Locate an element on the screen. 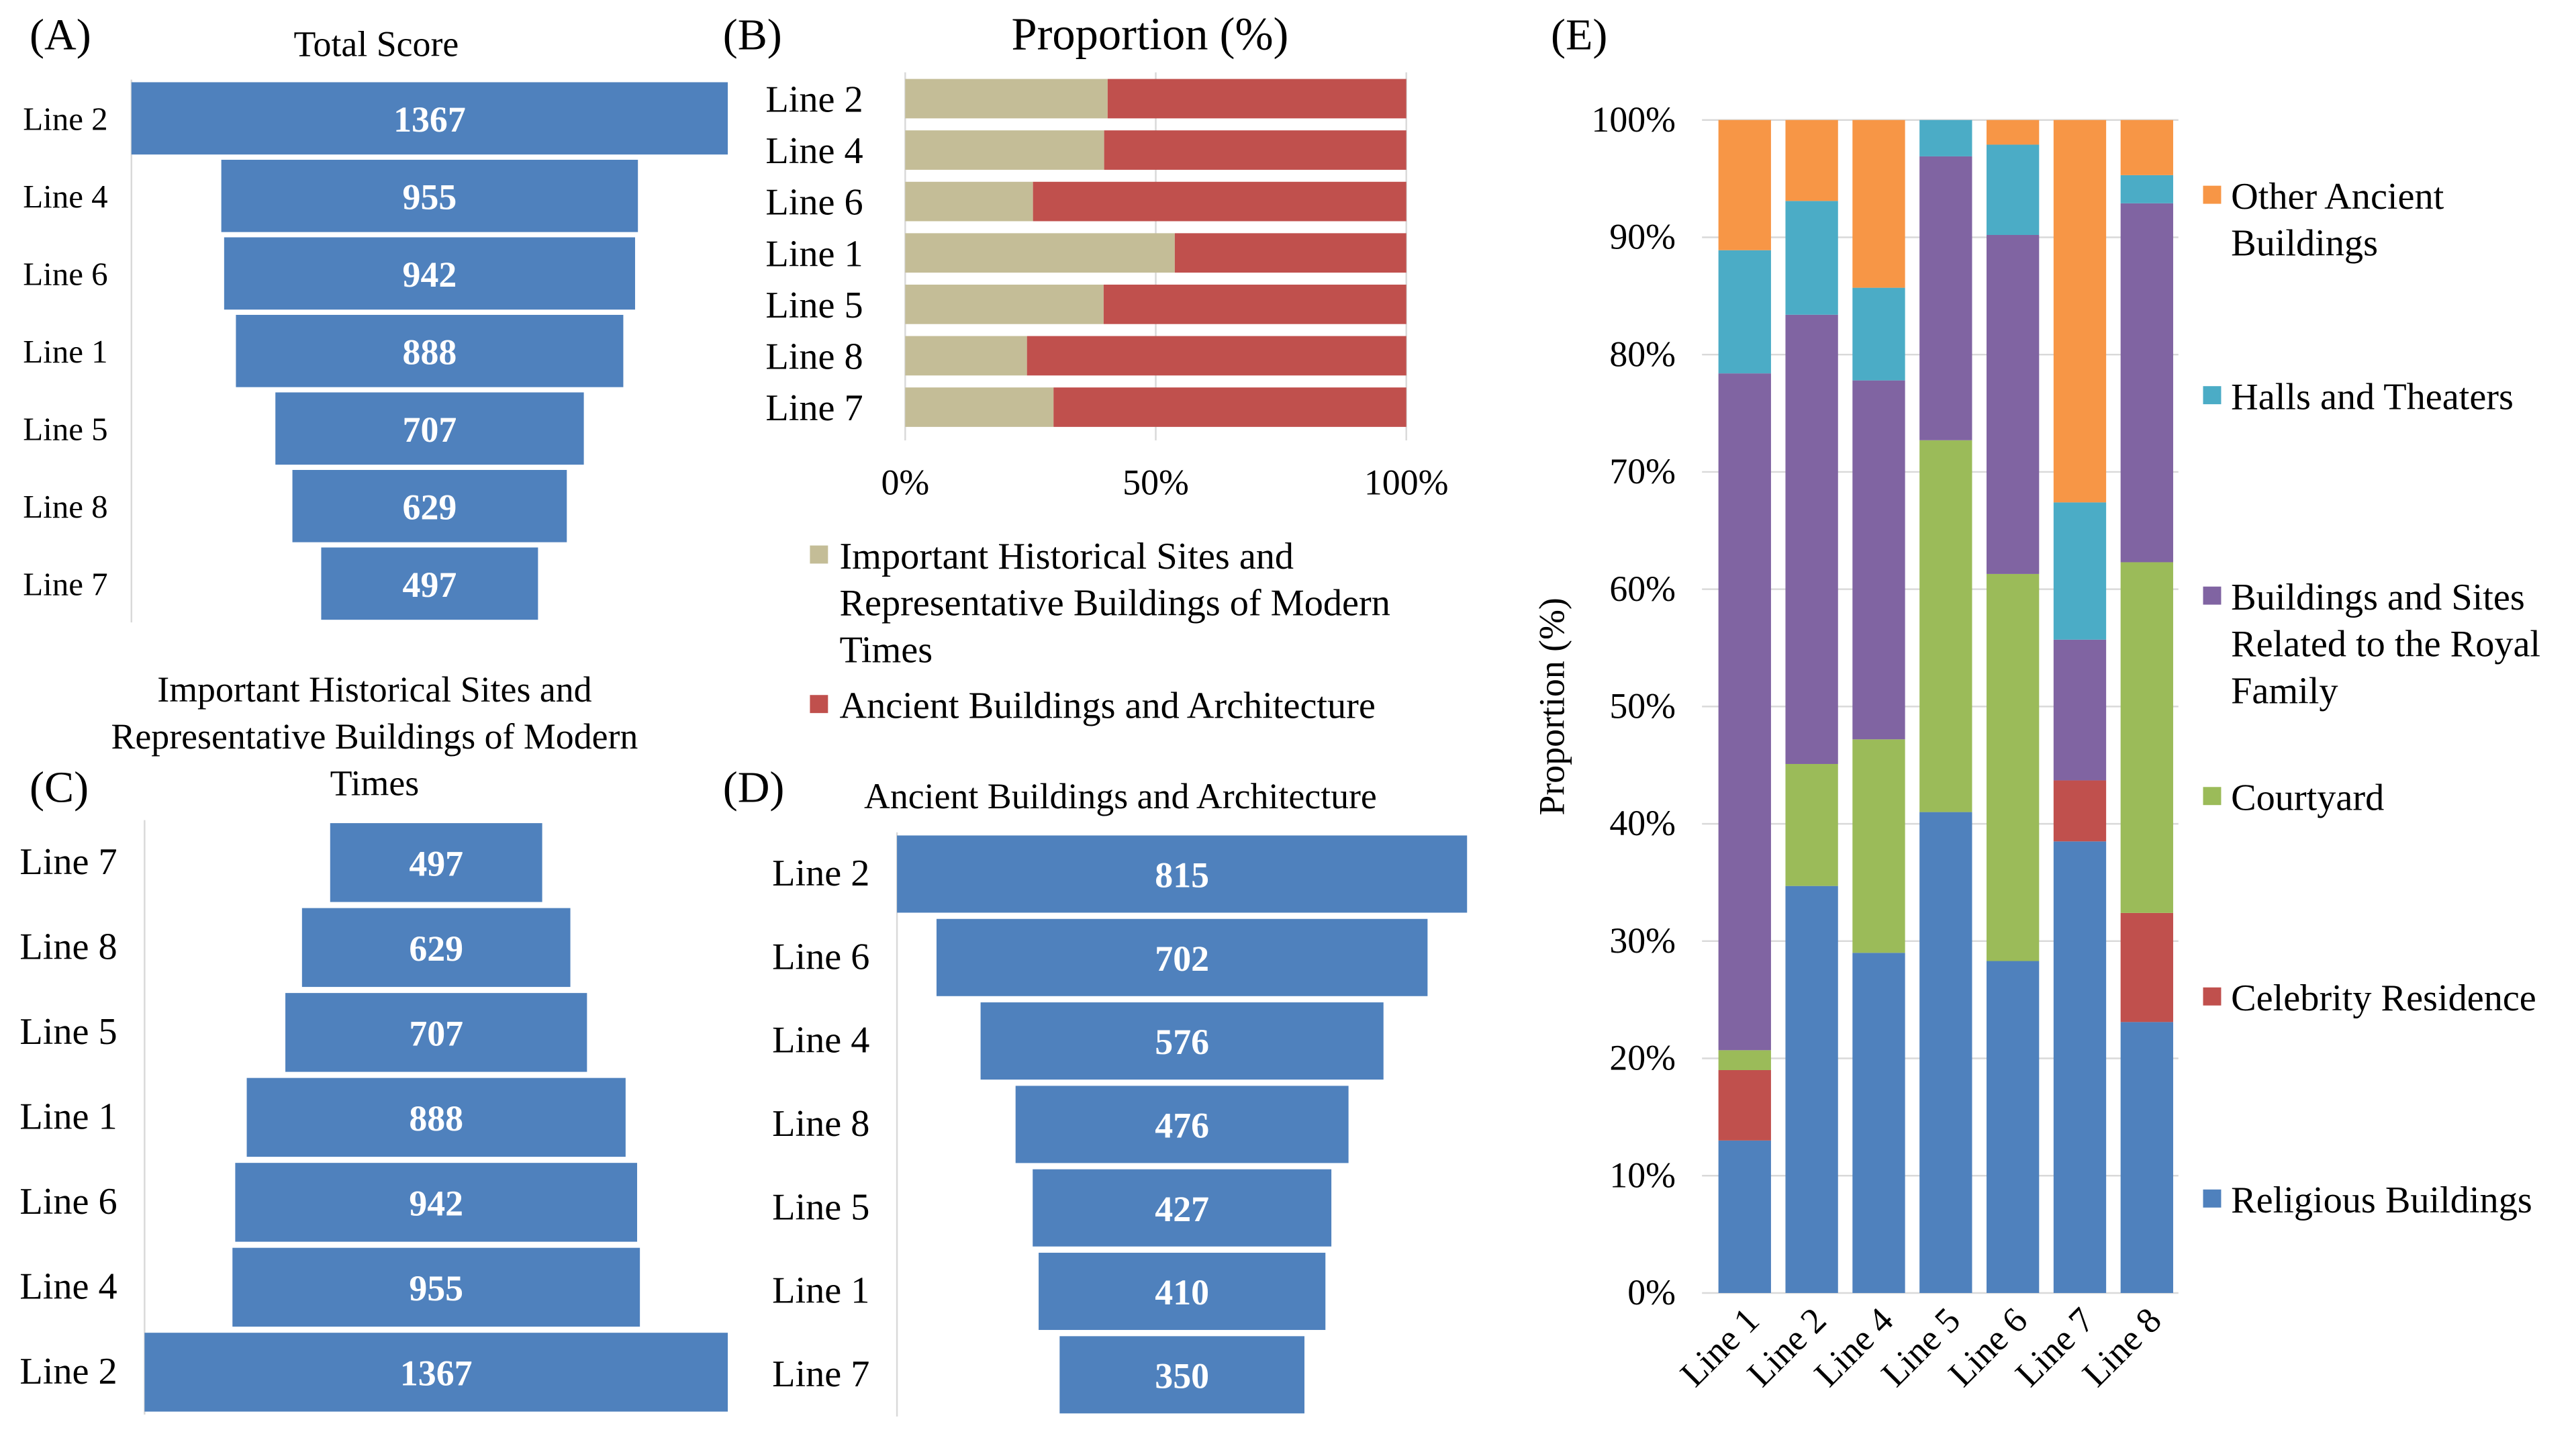 Image resolution: width=2576 pixels, height=1436 pixels. category-label: Line 4 is located at coordinates (814, 151).